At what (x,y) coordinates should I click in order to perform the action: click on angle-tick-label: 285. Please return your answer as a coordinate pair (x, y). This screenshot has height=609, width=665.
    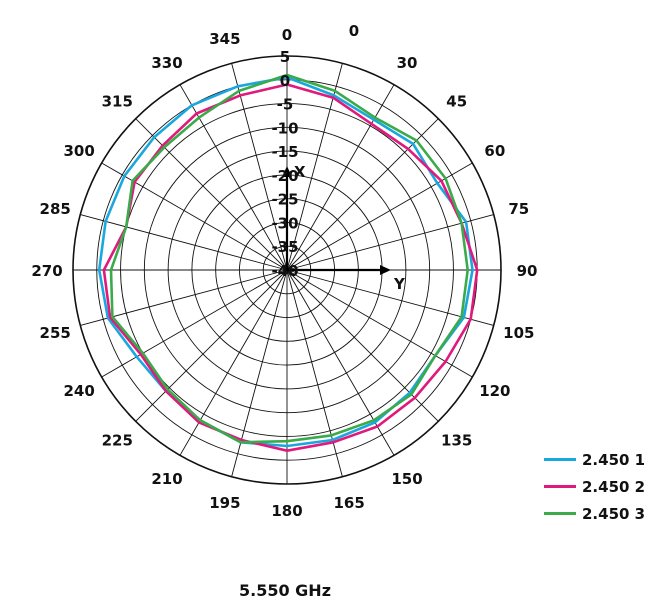
    Looking at the image, I should click on (55, 209).